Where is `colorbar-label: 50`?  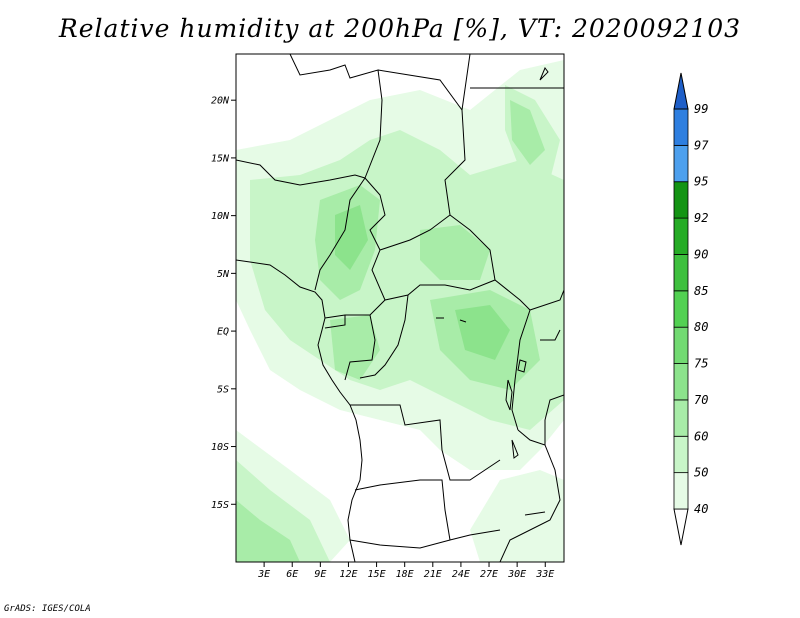
colorbar-label: 50 is located at coordinates (701, 473).